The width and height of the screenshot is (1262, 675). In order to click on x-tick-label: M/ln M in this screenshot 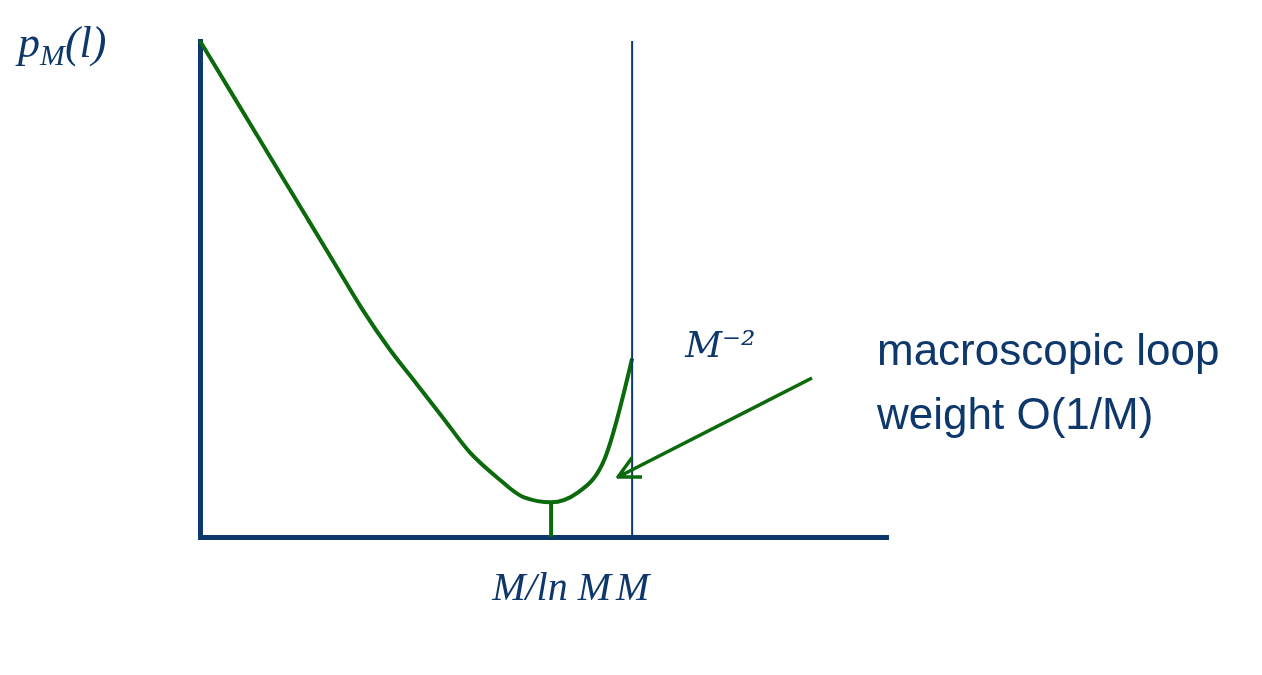, I will do `click(552, 586)`.